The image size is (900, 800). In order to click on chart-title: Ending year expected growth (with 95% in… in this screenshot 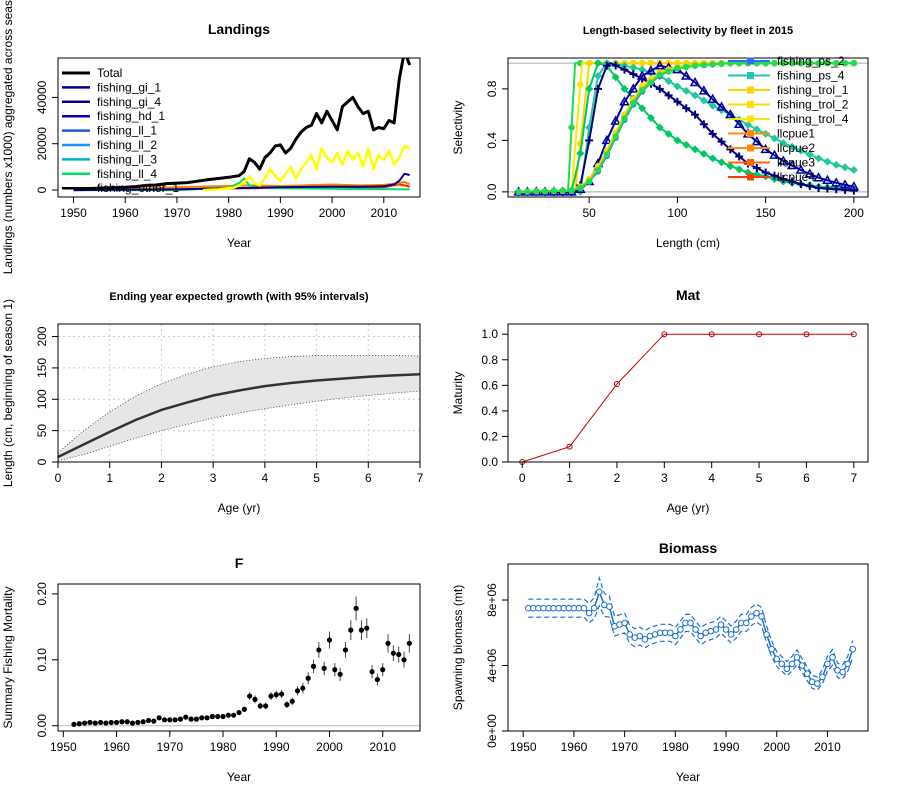, I will do `click(239, 297)`.